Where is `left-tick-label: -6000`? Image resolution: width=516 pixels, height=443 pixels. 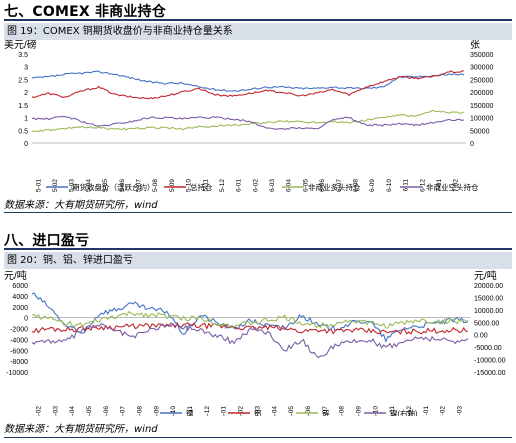
left-tick-label: -6000 is located at coordinates (19, 351).